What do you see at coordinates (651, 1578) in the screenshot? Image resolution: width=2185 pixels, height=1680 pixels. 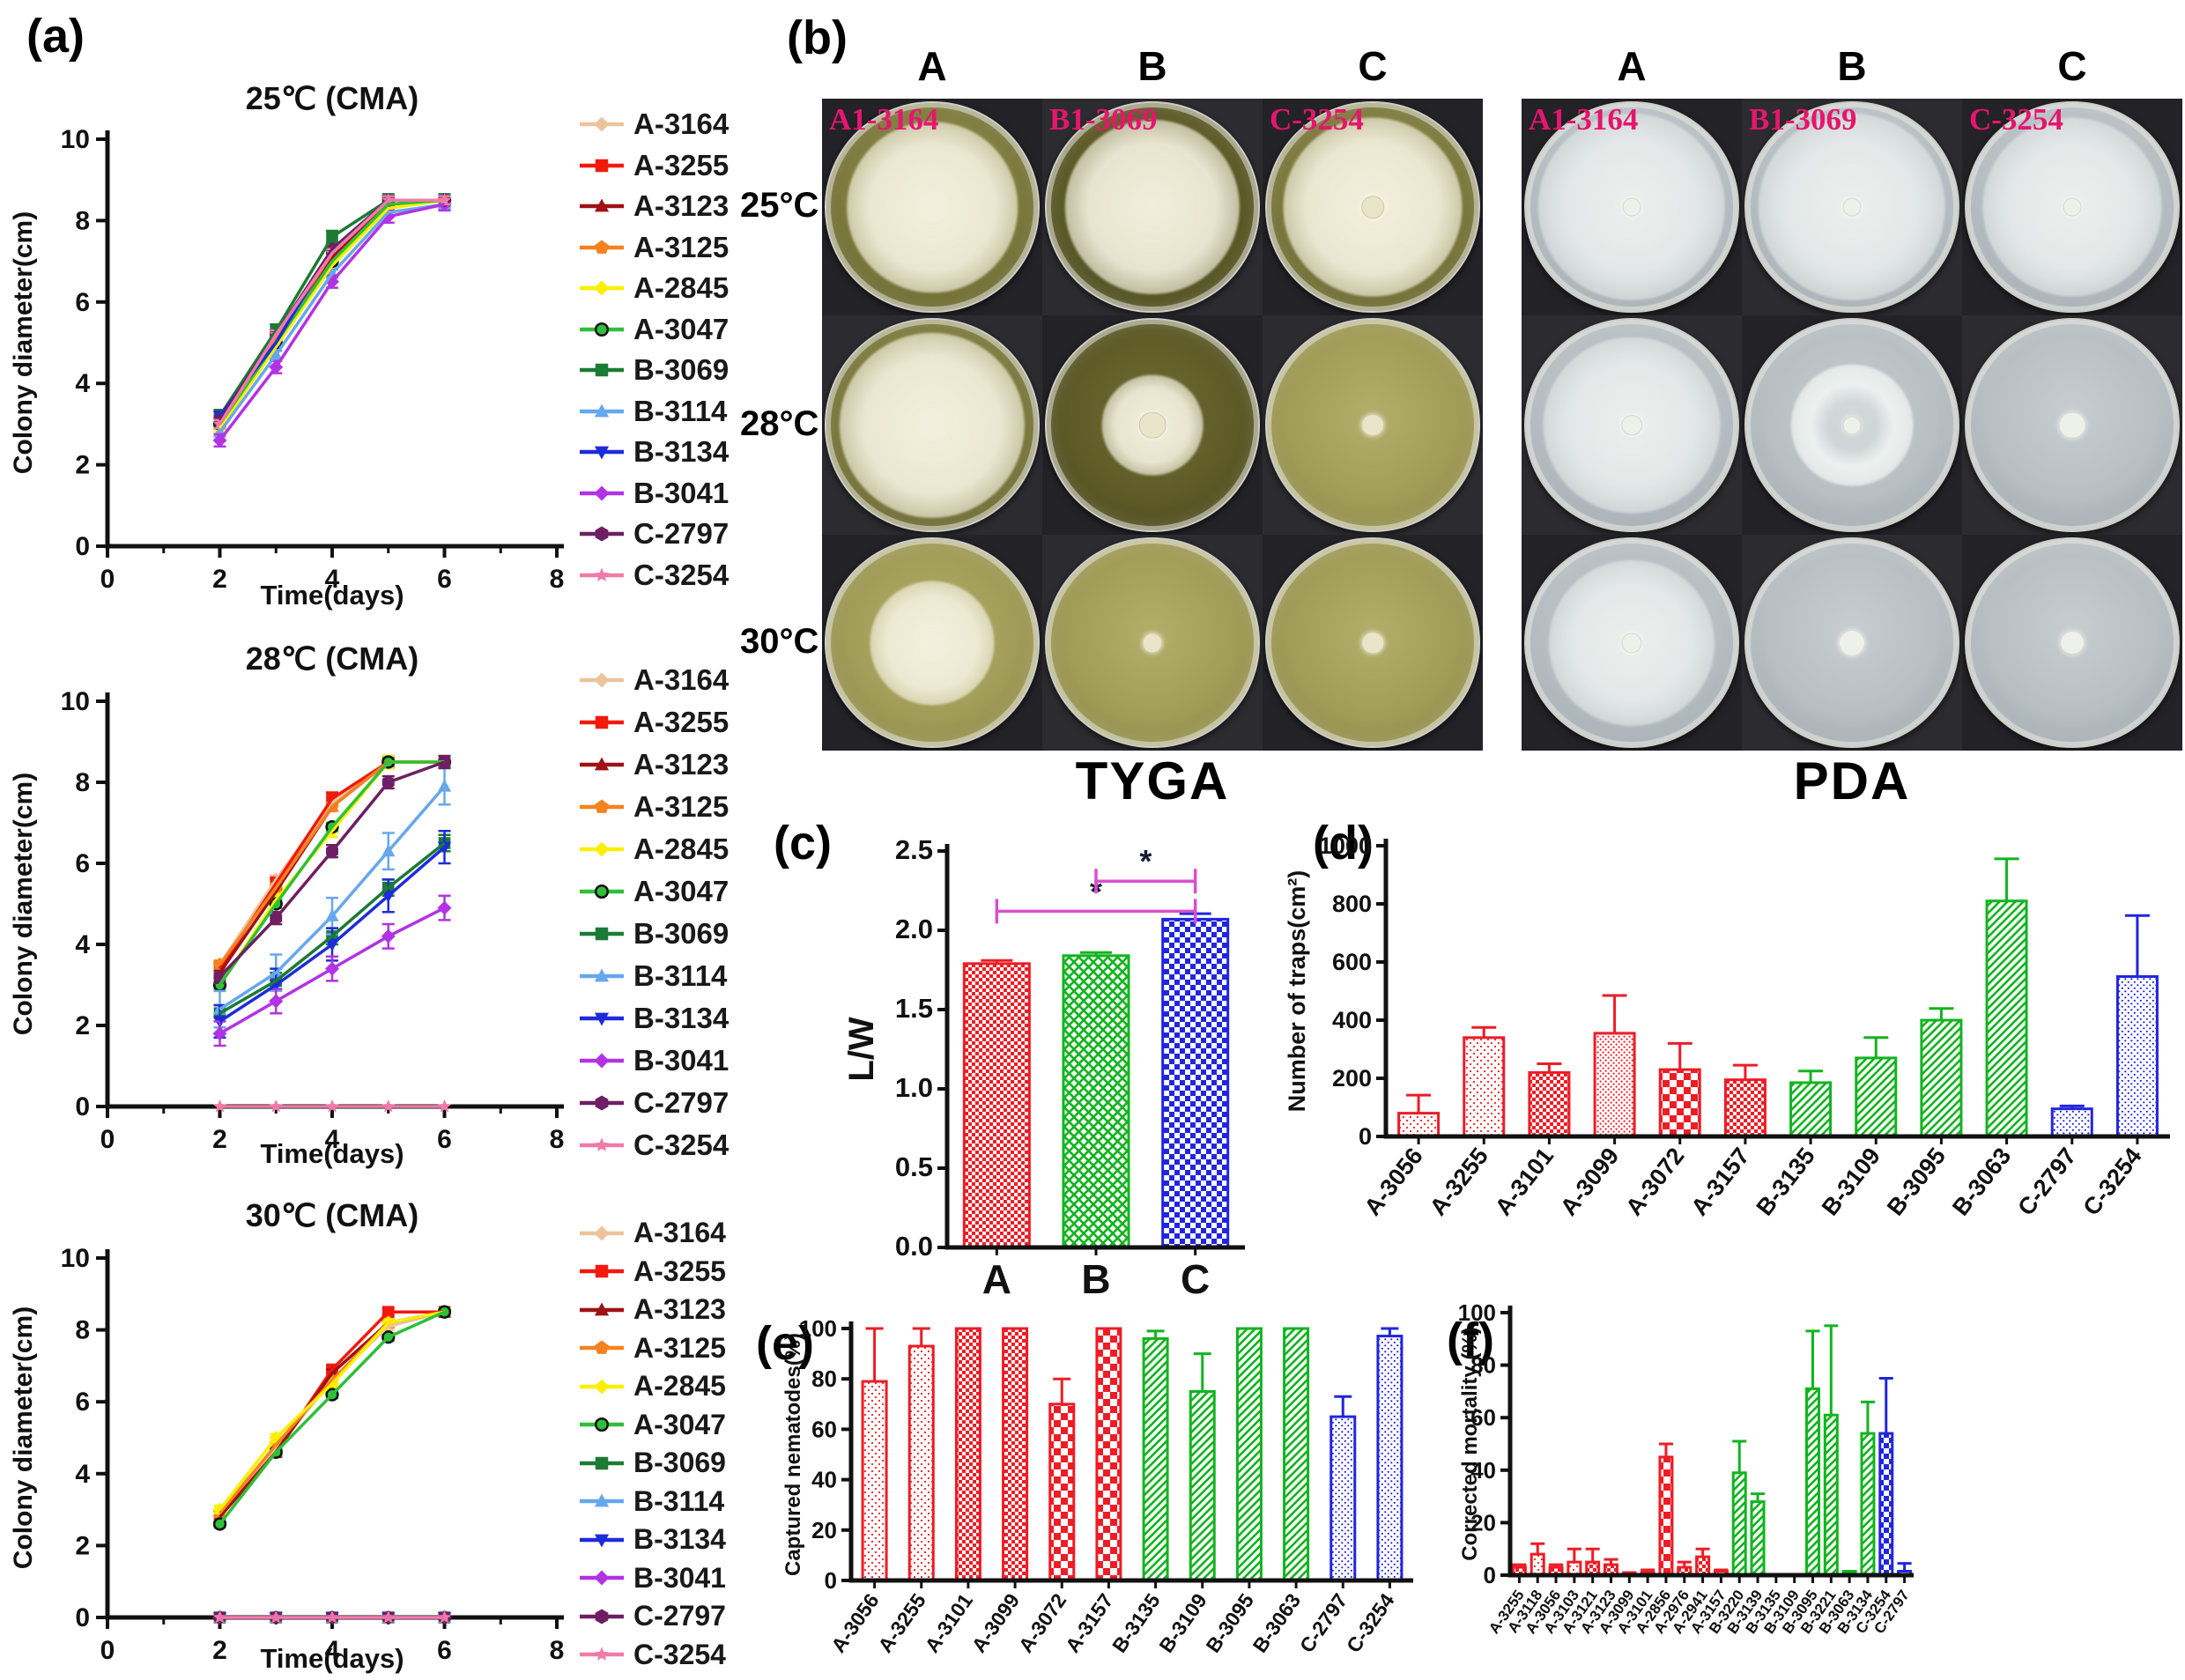 I see `legend-item: B-3041` at bounding box center [651, 1578].